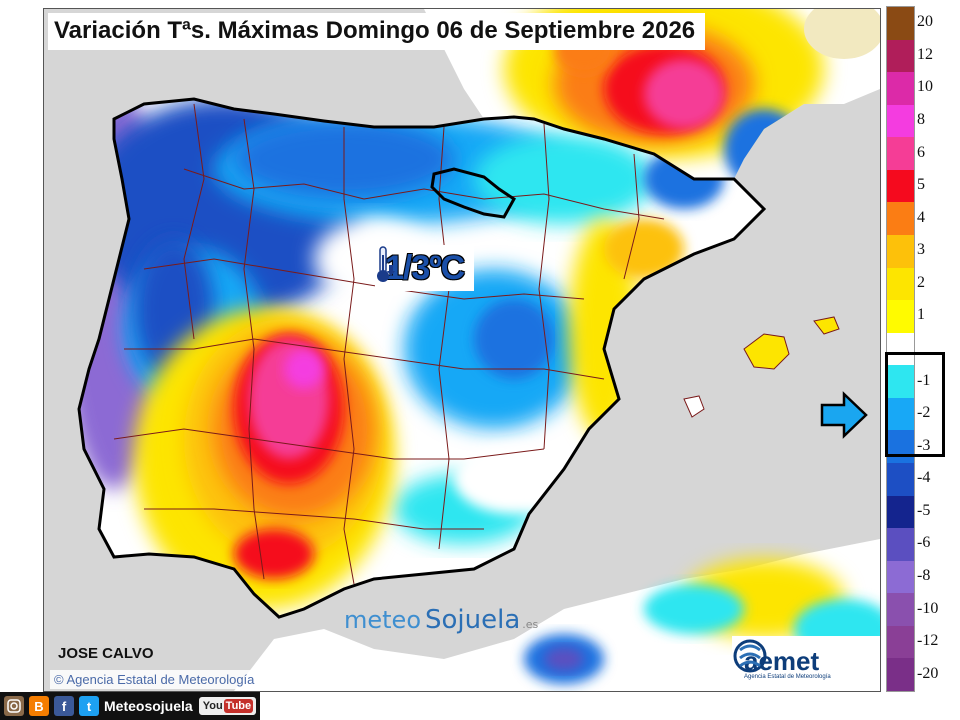 The width and height of the screenshot is (960, 720). What do you see at coordinates (806, 663) in the screenshot?
I see `aemet-logo: aemet Agencia Estatal de Meteorología` at bounding box center [806, 663].